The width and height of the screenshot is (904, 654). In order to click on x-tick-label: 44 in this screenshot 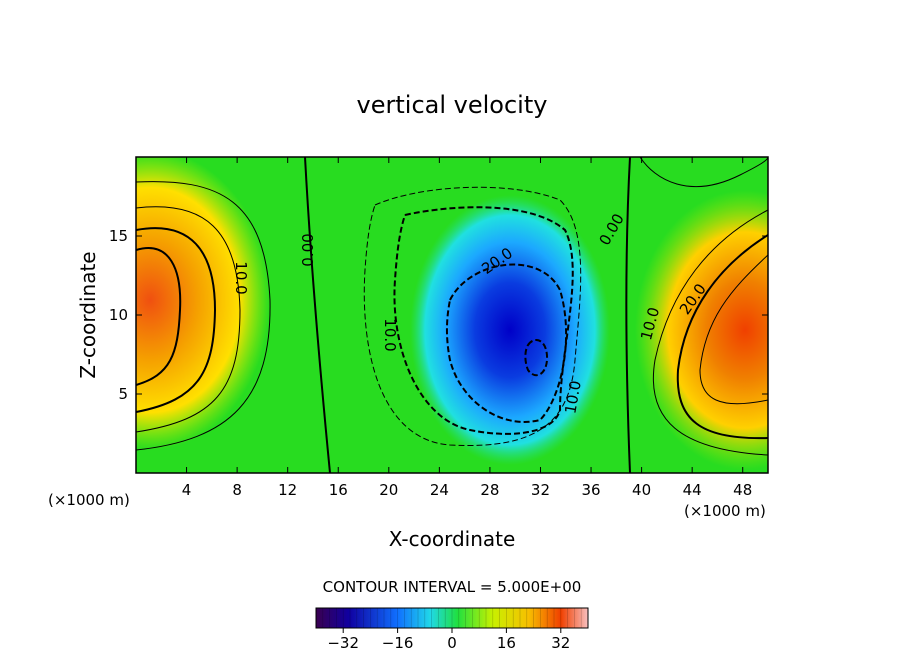, I will do `click(692, 490)`.